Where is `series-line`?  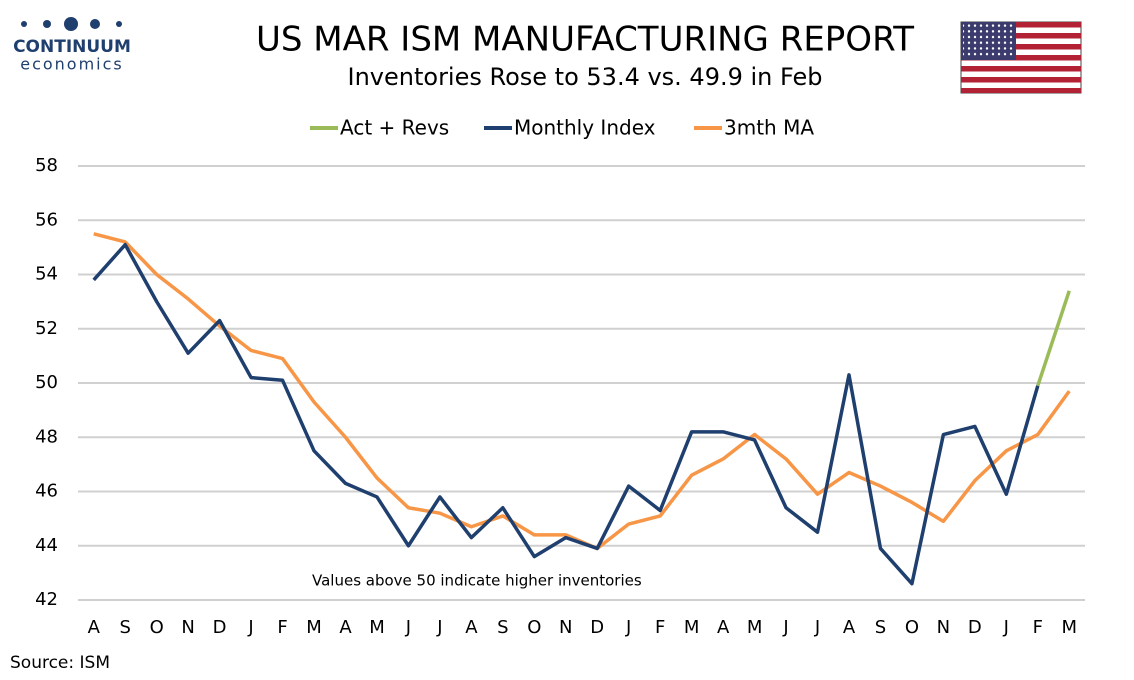 series-line is located at coordinates (1053, 338).